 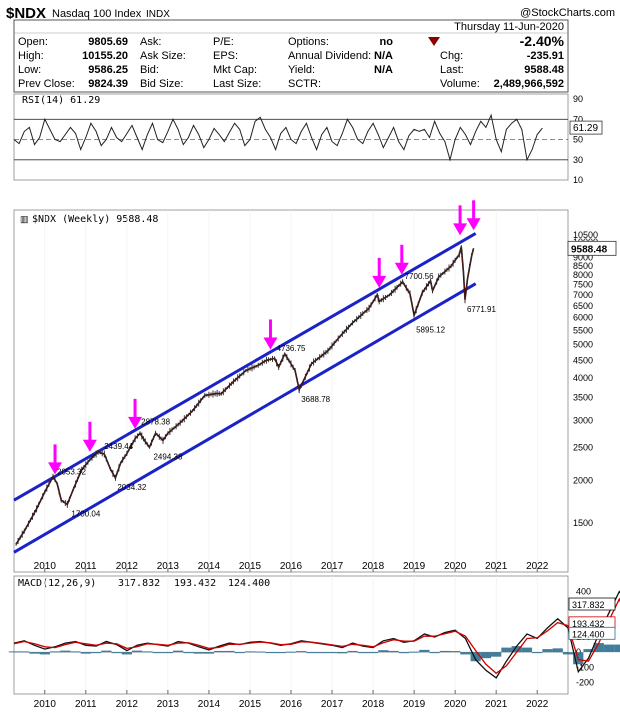 What do you see at coordinates (308, 42) in the screenshot?
I see `options-label: Options:` at bounding box center [308, 42].